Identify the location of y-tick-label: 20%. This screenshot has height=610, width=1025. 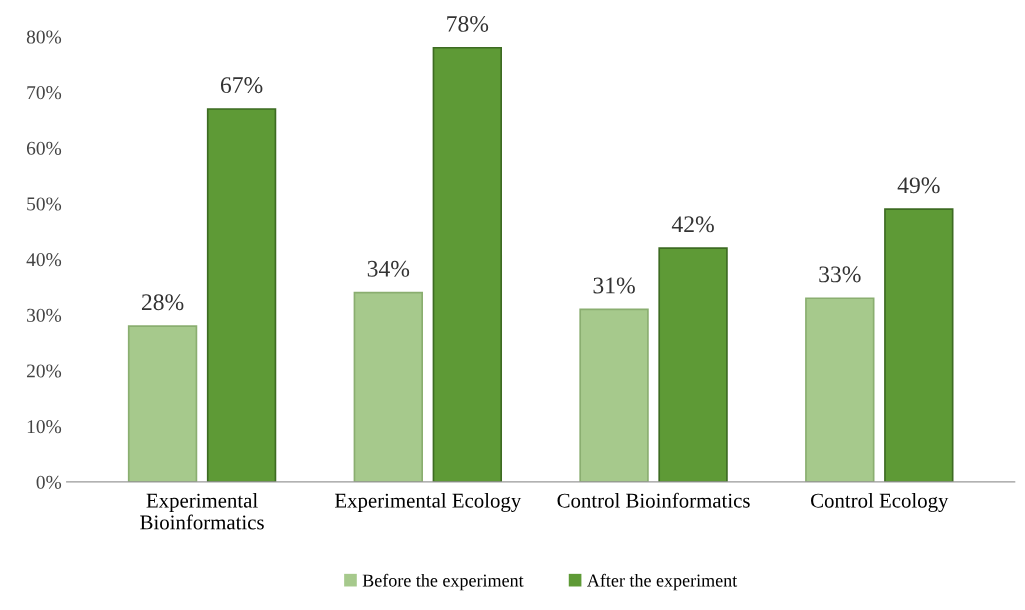
(44, 371).